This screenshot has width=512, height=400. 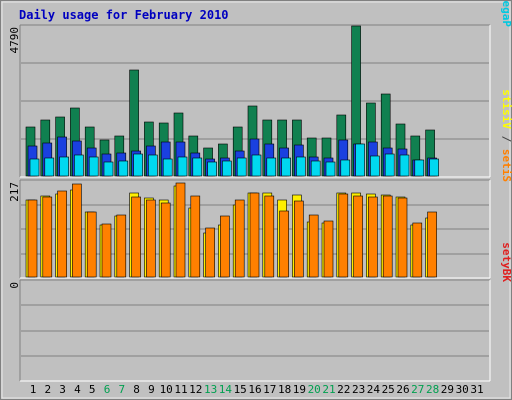 What do you see at coordinates (388, 389) in the screenshot?
I see `x-tick-label-day-25: 25` at bounding box center [388, 389].